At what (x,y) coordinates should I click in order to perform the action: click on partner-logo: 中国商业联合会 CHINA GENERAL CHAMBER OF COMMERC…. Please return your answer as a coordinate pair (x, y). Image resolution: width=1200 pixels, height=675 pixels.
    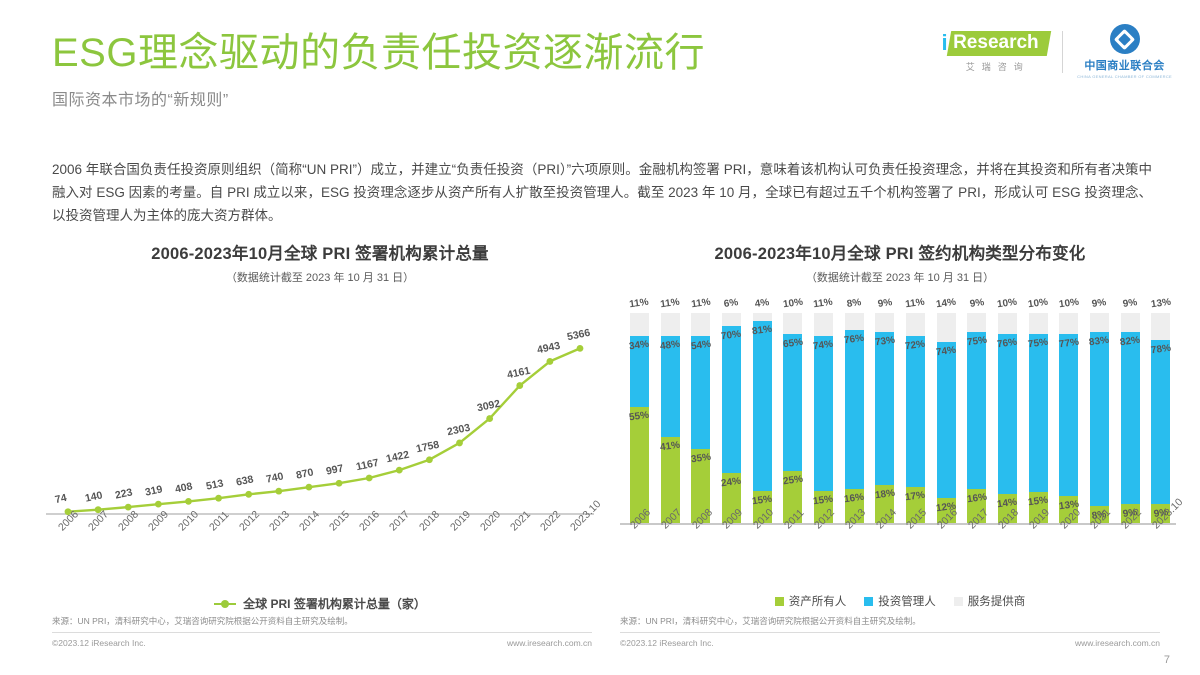
    Looking at the image, I should click on (1124, 51).